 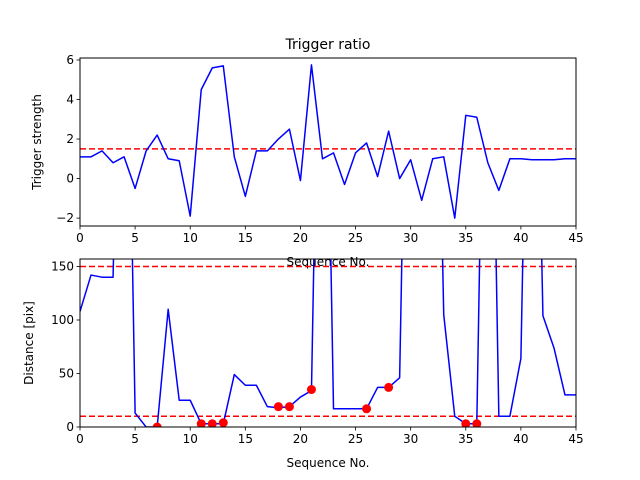 What do you see at coordinates (62, 320) in the screenshot?
I see `y-tick-label: 100` at bounding box center [62, 320].